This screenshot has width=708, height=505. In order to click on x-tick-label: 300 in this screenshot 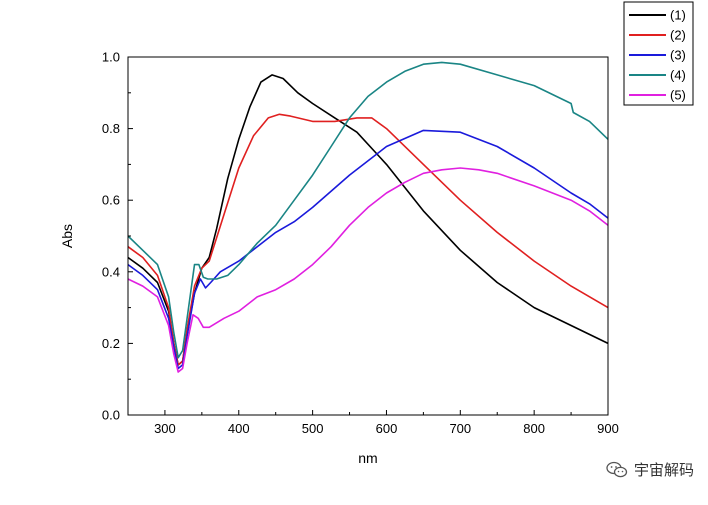, I will do `click(165, 428)`.